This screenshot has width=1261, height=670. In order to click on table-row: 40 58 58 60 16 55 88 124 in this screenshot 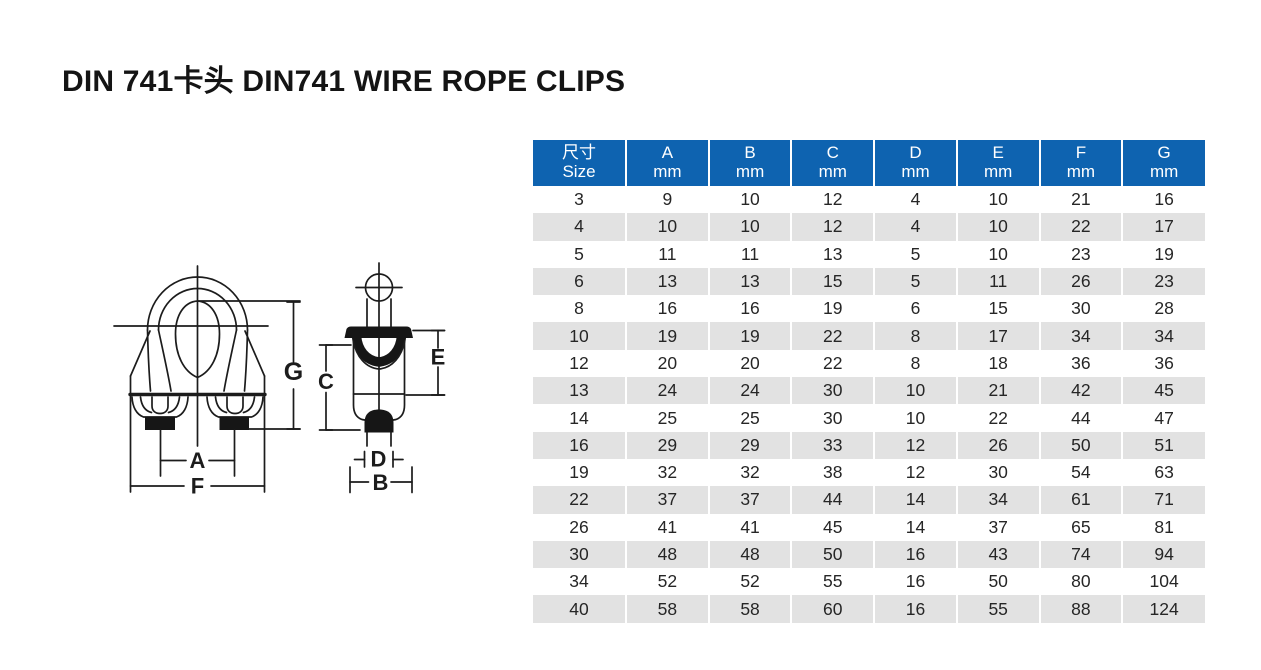, I will do `click(869, 609)`.